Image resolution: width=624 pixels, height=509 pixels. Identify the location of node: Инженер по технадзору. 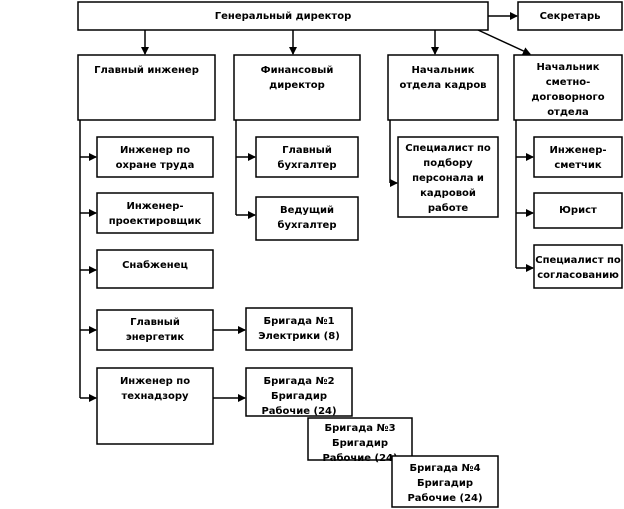
(155, 406).